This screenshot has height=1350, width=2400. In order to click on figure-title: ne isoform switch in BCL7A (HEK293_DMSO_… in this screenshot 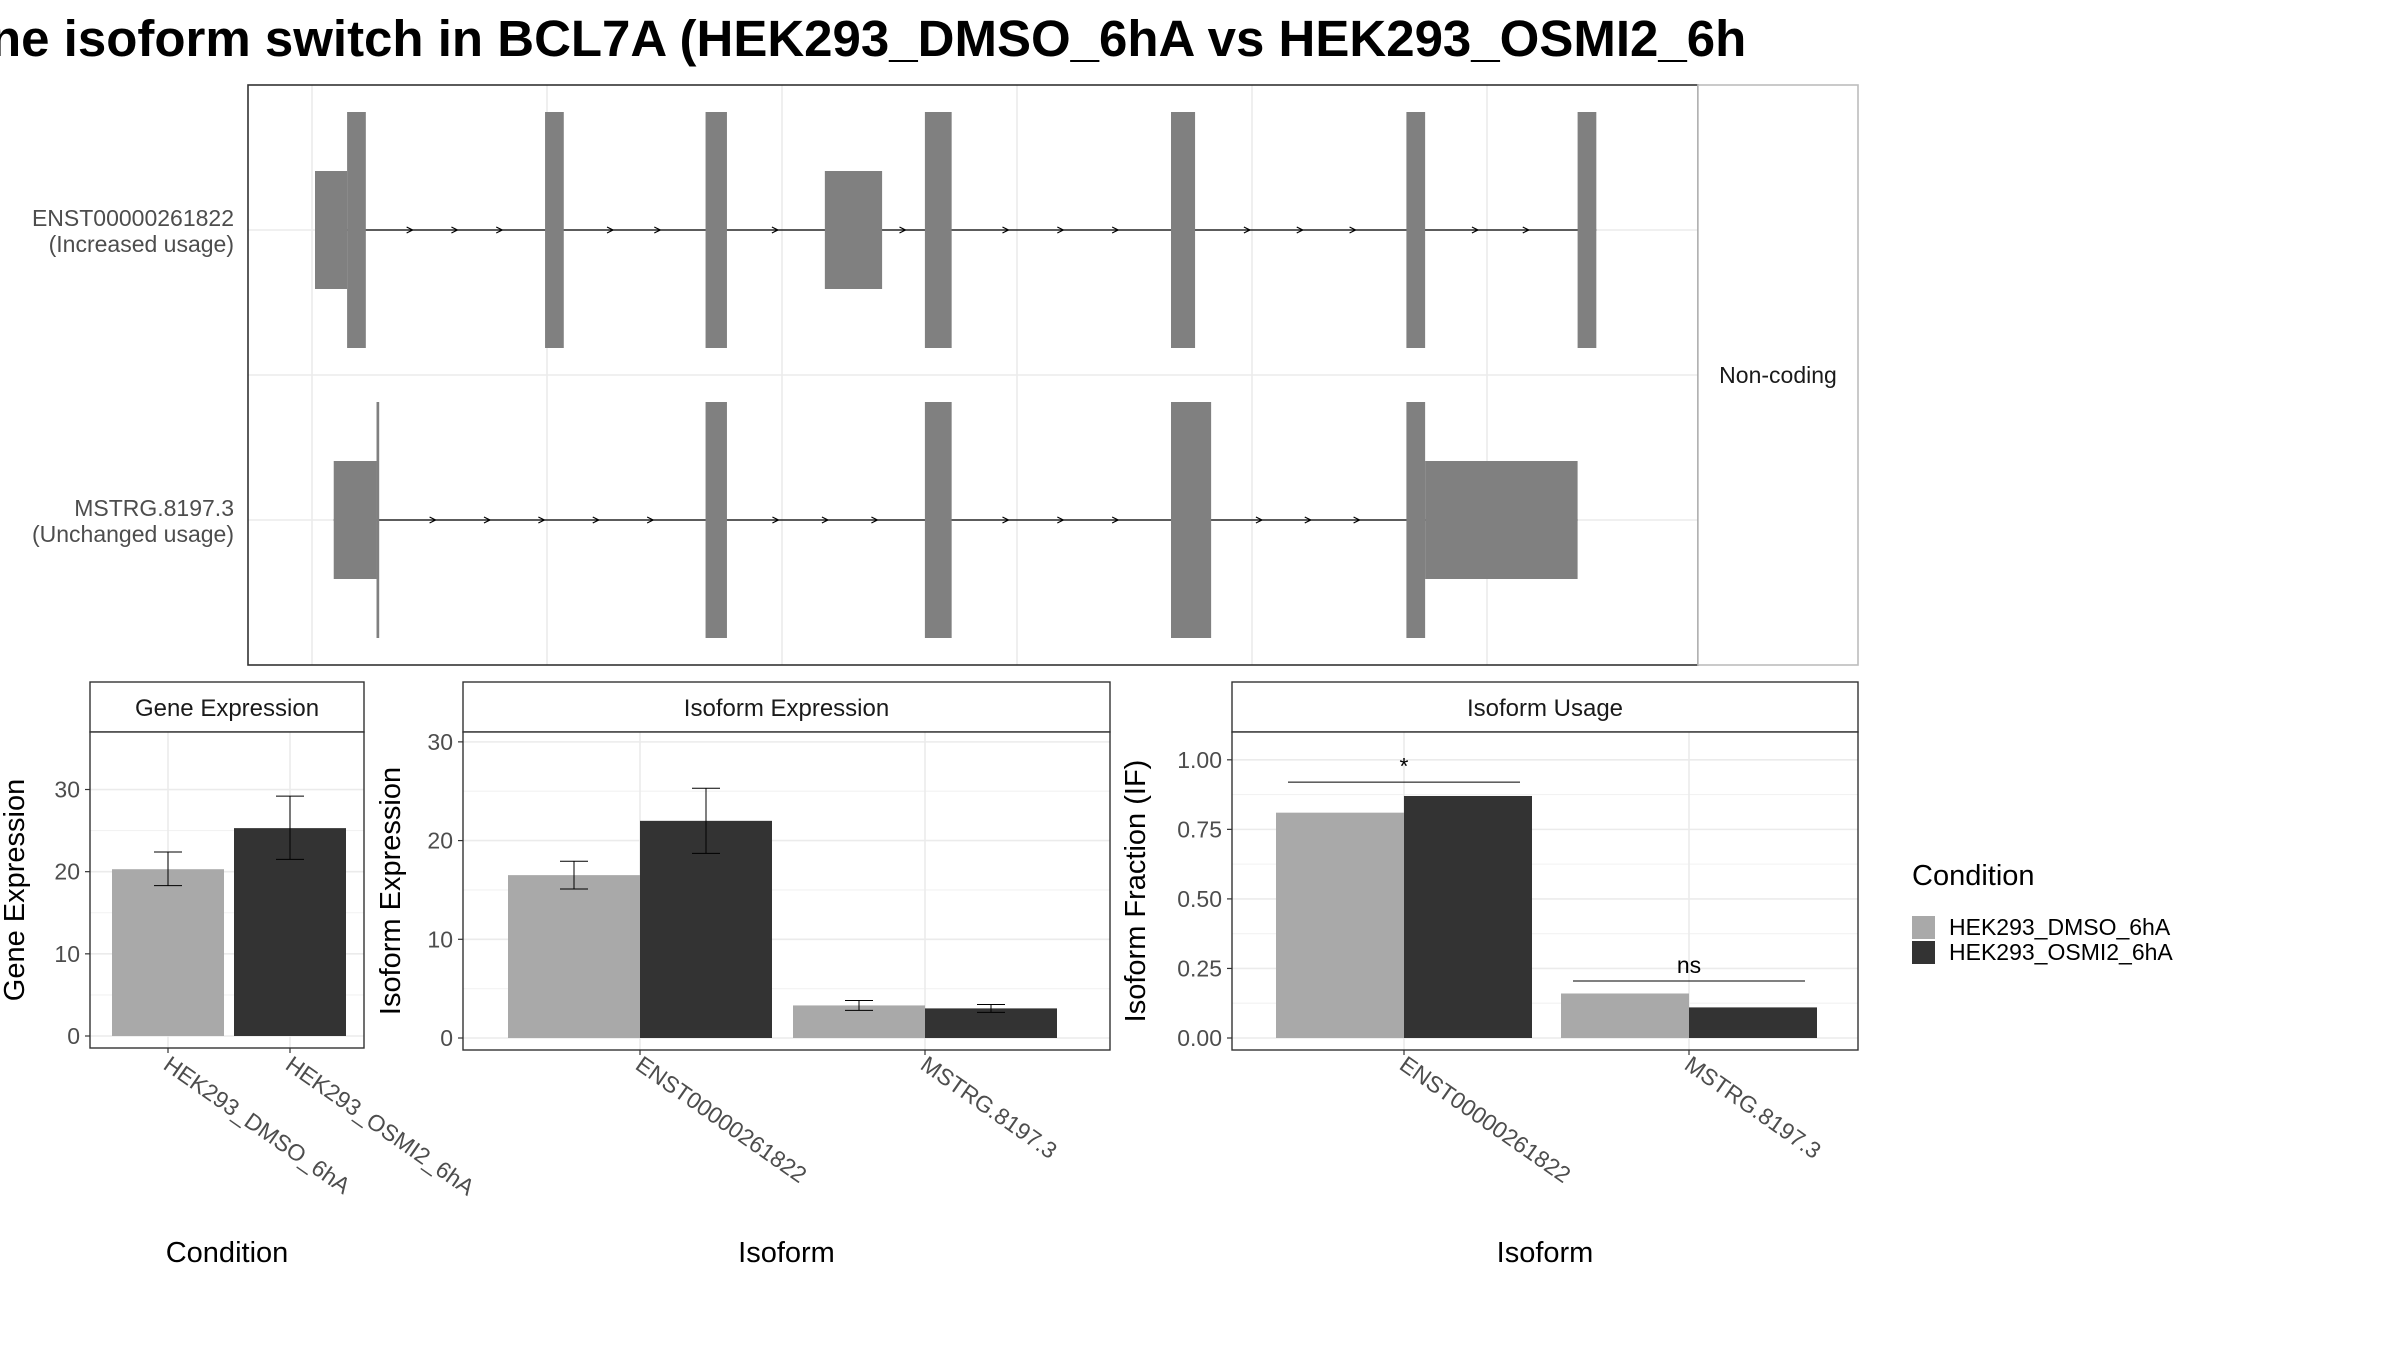, I will do `click(873, 38)`.